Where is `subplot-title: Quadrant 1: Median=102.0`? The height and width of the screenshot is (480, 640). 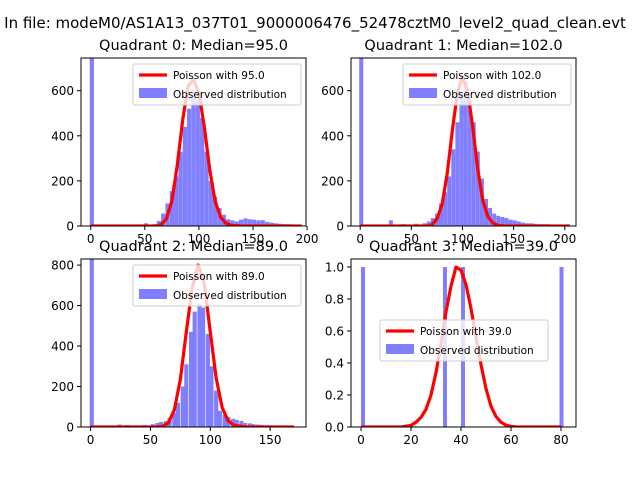 subplot-title: Quadrant 1: Median=102.0 is located at coordinates (463, 46).